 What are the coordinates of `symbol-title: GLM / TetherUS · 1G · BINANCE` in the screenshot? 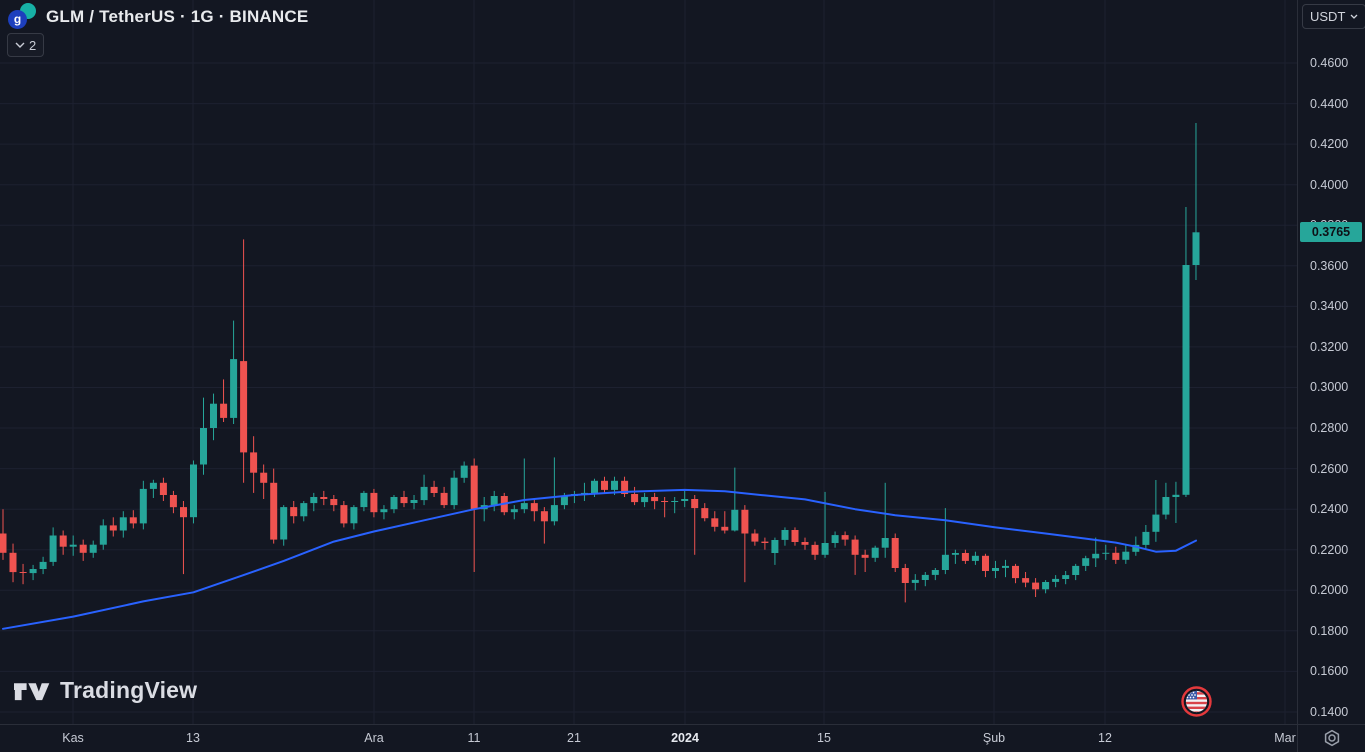 It's located at (177, 16).